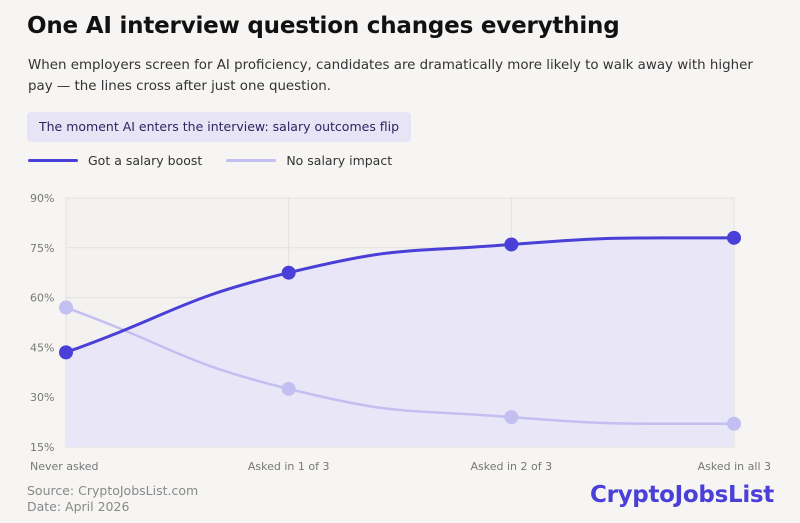  I want to click on brand-logo: CryptoJobsList, so click(681, 495).